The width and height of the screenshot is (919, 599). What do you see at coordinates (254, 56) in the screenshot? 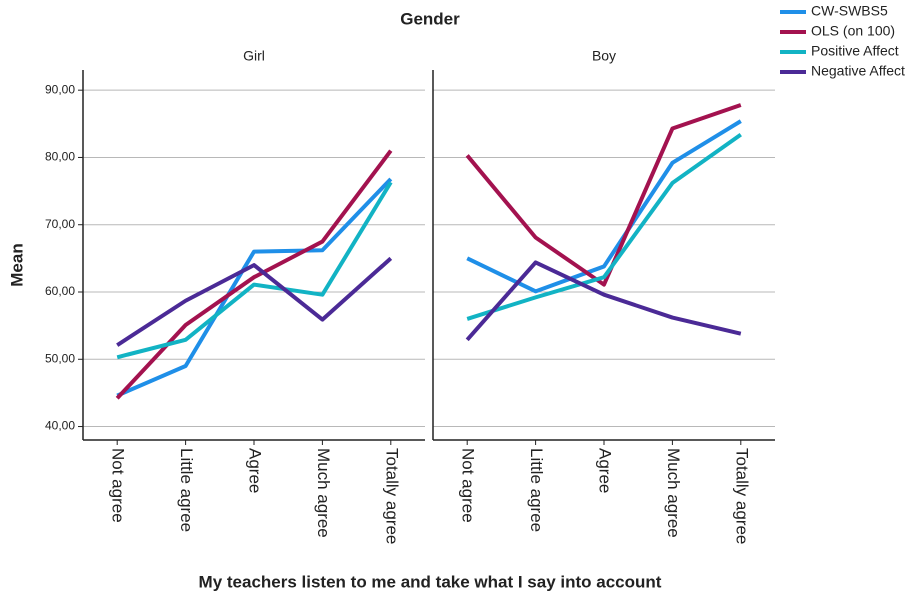
I see `panel-title: Girl` at bounding box center [254, 56].